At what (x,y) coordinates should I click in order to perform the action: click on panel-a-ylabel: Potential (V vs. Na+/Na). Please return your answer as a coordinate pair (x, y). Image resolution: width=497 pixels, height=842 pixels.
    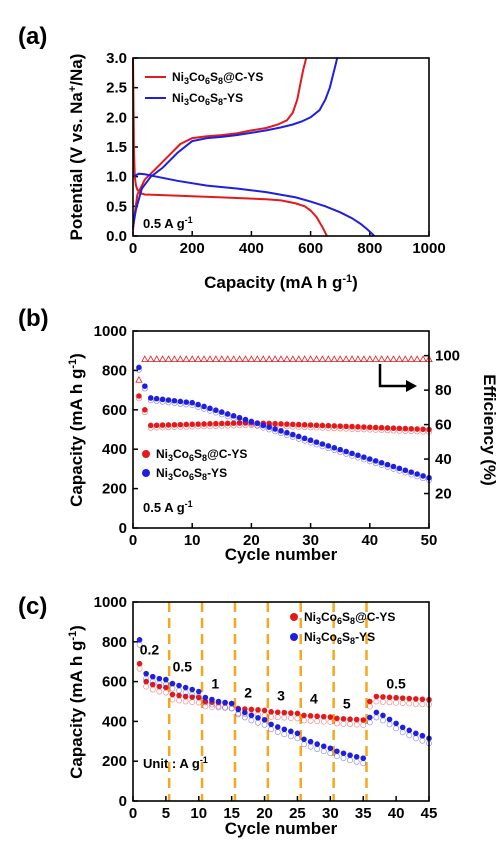
    Looking at the image, I should click on (76, 147).